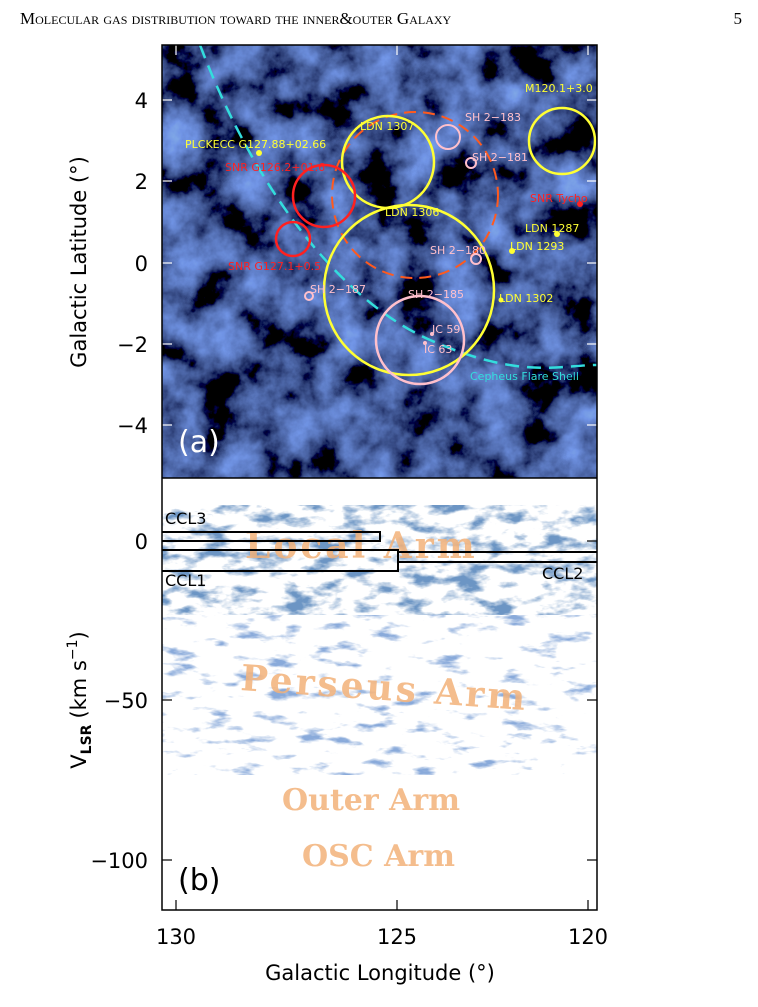 This screenshot has height=1007, width=758. I want to click on arm-label: Outer Arm, so click(371, 800).